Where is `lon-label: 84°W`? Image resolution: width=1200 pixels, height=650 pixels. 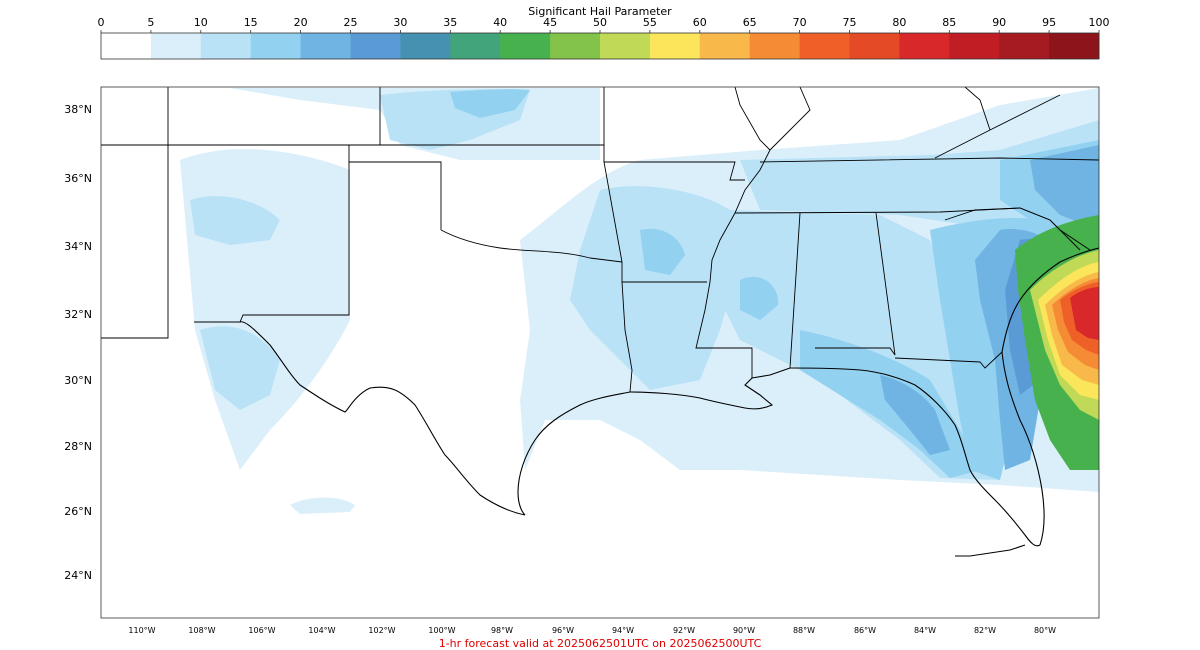 lon-label: 84°W is located at coordinates (925, 630).